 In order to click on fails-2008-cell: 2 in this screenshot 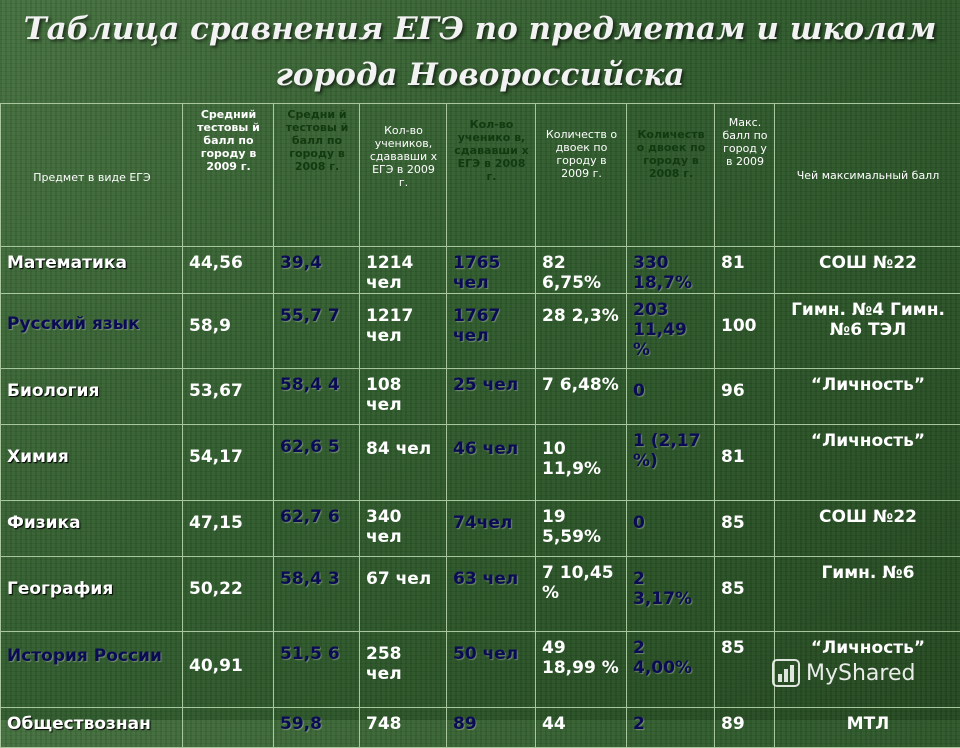, I will do `click(671, 728)`.